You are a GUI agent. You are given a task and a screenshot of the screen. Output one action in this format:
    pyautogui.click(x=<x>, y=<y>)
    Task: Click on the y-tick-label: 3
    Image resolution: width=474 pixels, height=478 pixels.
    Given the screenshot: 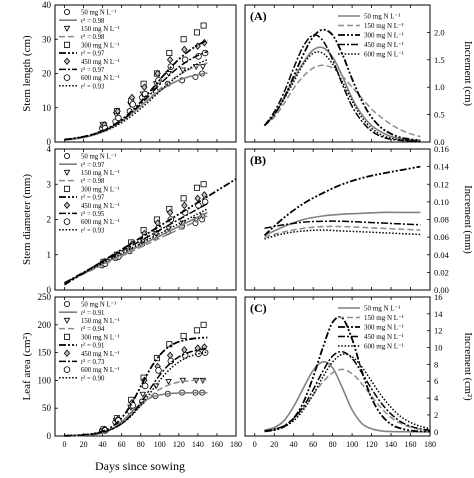 What is the action you would take?
    pyautogui.click(x=49, y=184)
    